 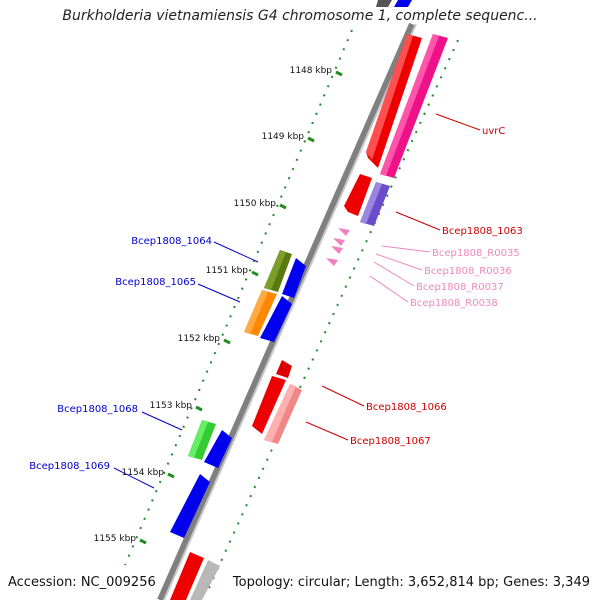 What do you see at coordinates (460, 287) in the screenshot?
I see `gene-label: Bcep1808_R0037` at bounding box center [460, 287].